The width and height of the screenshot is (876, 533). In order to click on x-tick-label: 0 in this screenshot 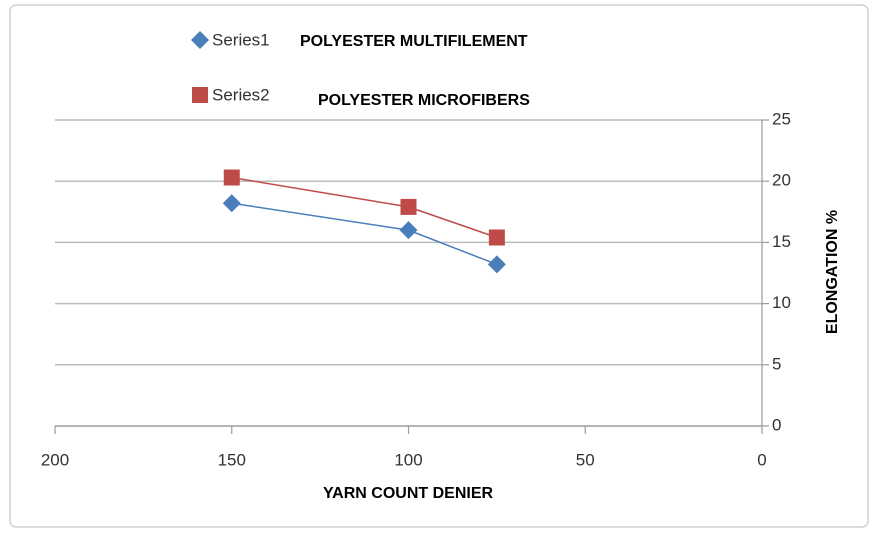, I will do `click(761, 459)`.